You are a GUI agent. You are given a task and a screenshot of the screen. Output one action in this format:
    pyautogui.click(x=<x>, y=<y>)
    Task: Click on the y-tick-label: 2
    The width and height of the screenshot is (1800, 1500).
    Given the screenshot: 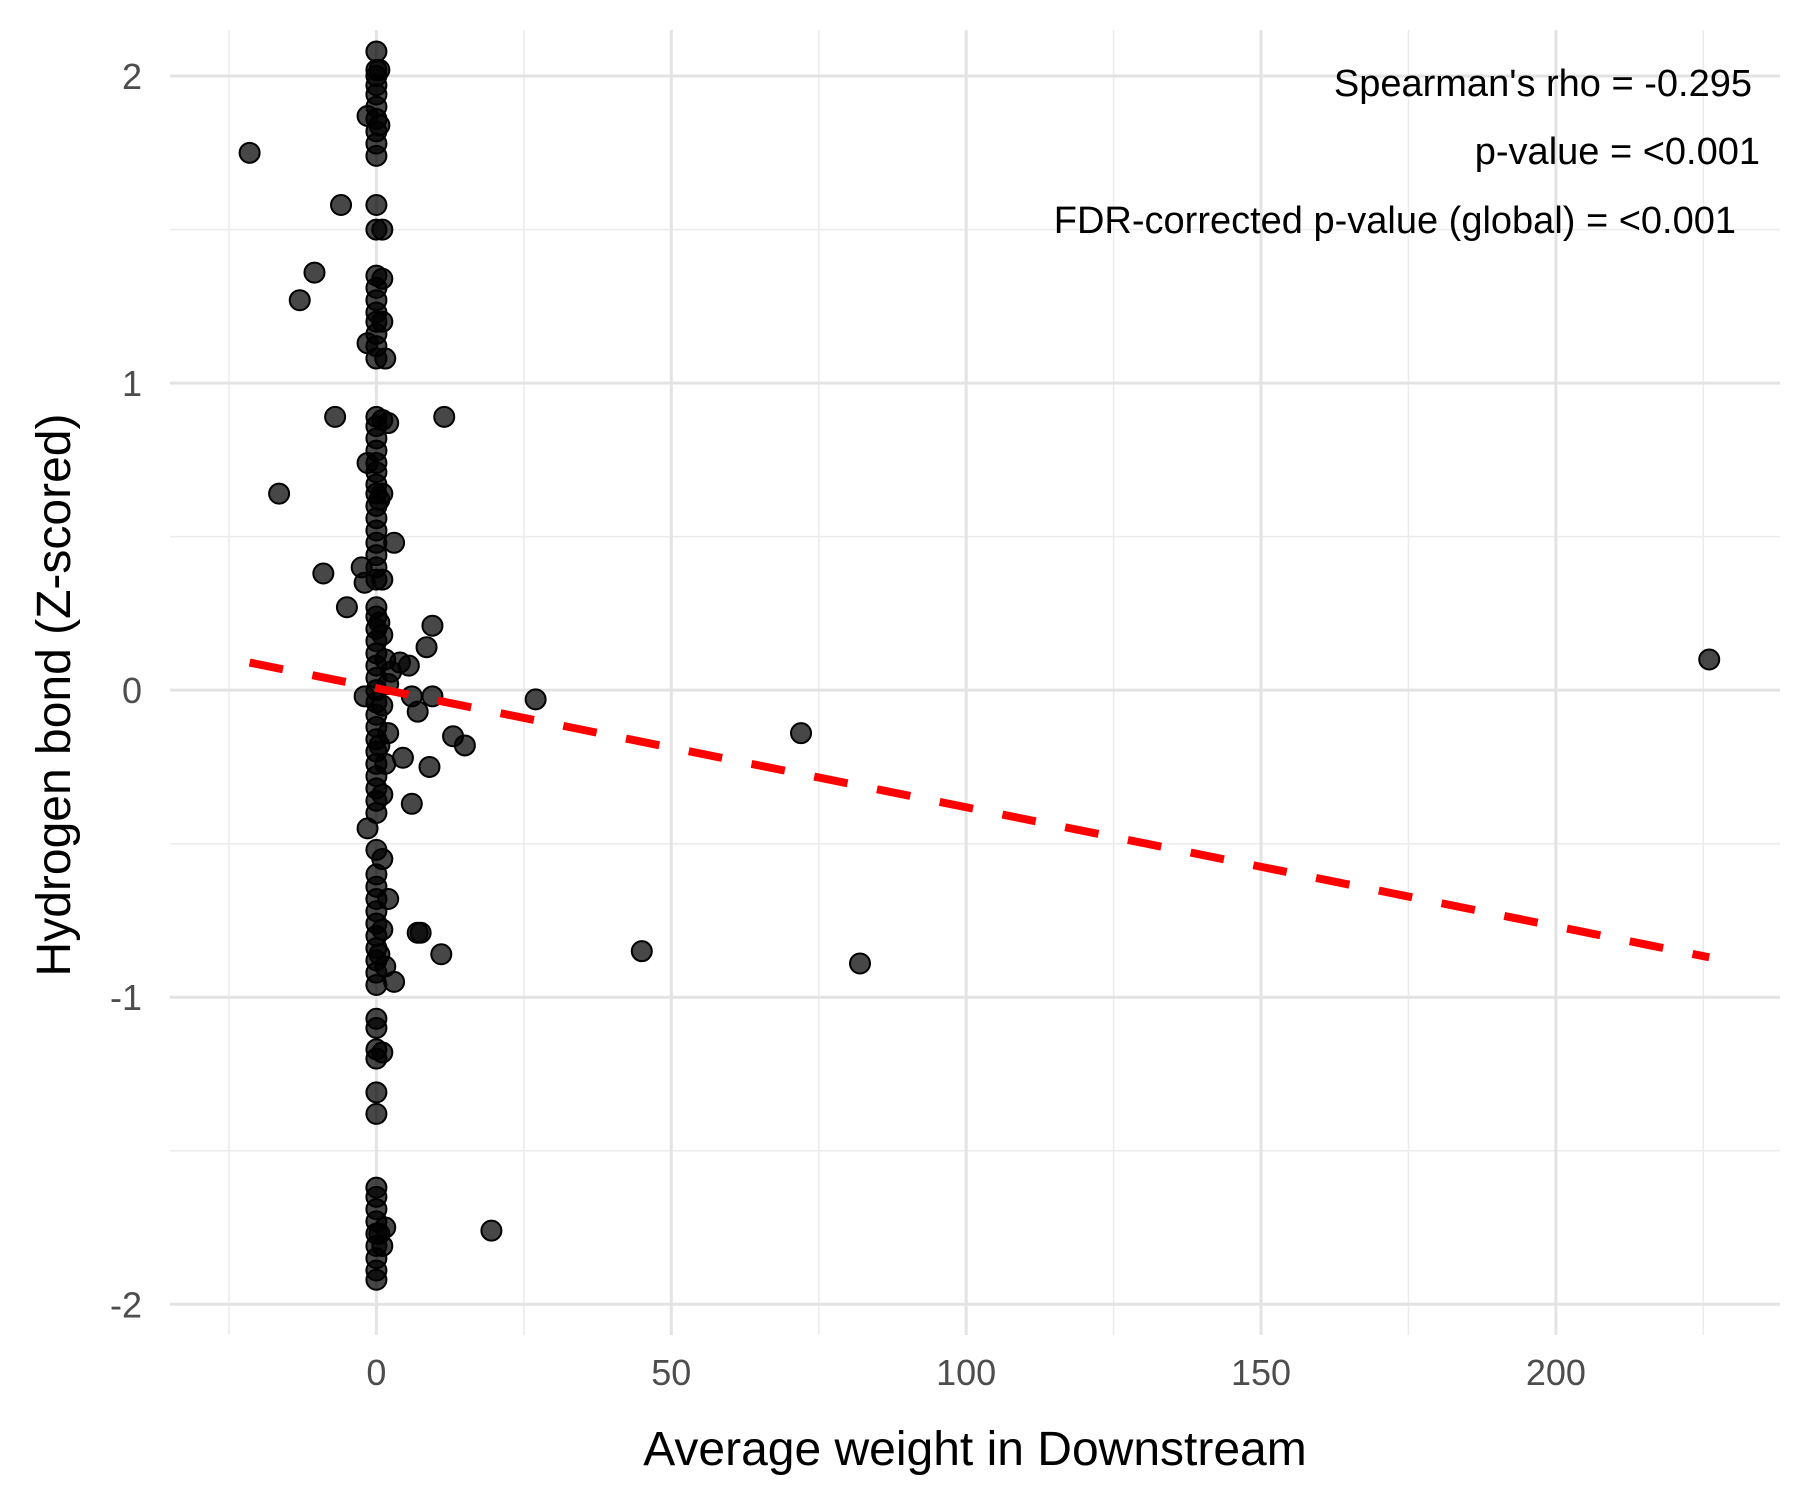 What is the action you would take?
    pyautogui.click(x=132, y=76)
    